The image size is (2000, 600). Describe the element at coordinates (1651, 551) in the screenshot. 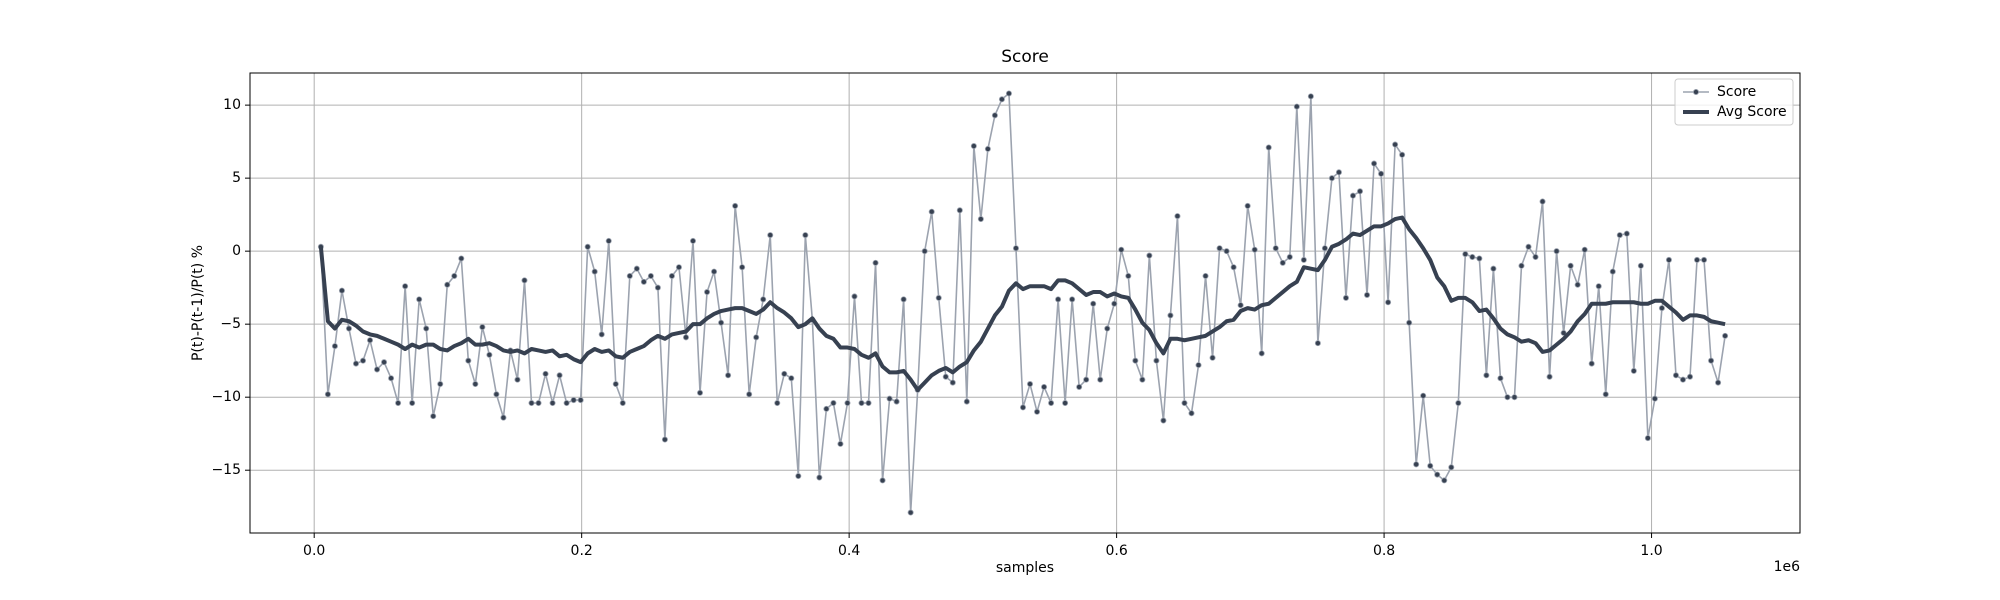

I see `x-tick-label: 1.0` at that location.